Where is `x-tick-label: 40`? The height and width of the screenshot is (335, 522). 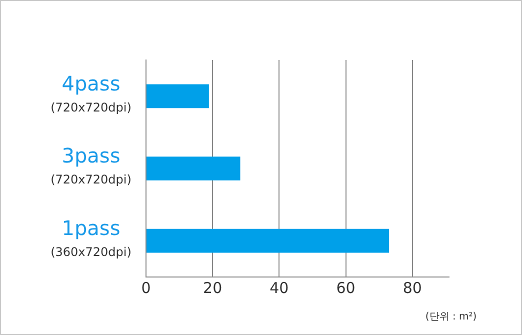 x-tick-label: 40 is located at coordinates (279, 287).